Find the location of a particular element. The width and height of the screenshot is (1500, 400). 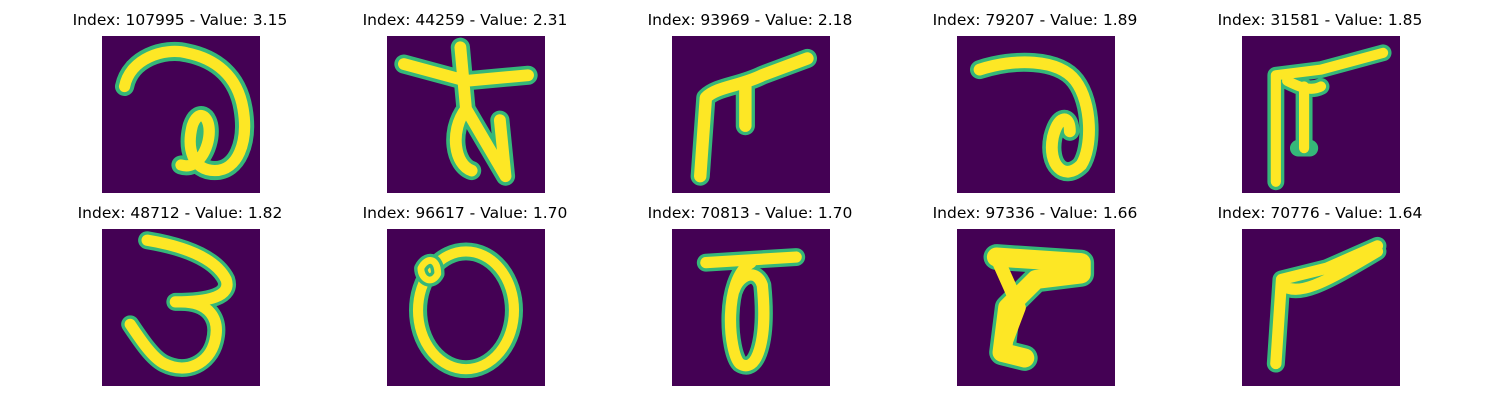

panel-title: Index: 70776 - Value: 1.64 is located at coordinates (1320, 213).